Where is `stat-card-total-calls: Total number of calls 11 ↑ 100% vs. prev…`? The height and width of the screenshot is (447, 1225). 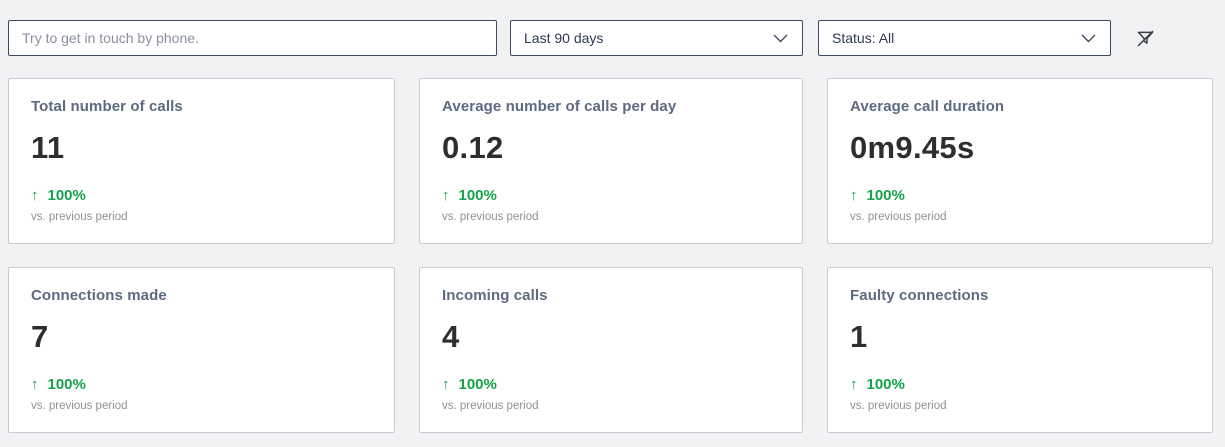
stat-card-total-calls: Total number of calls 11 ↑ 100% vs. prev… is located at coordinates (201, 161).